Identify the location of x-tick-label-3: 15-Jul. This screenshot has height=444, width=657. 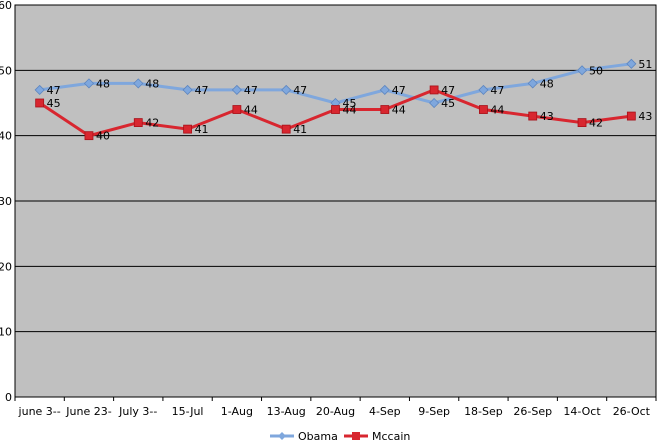
(188, 411).